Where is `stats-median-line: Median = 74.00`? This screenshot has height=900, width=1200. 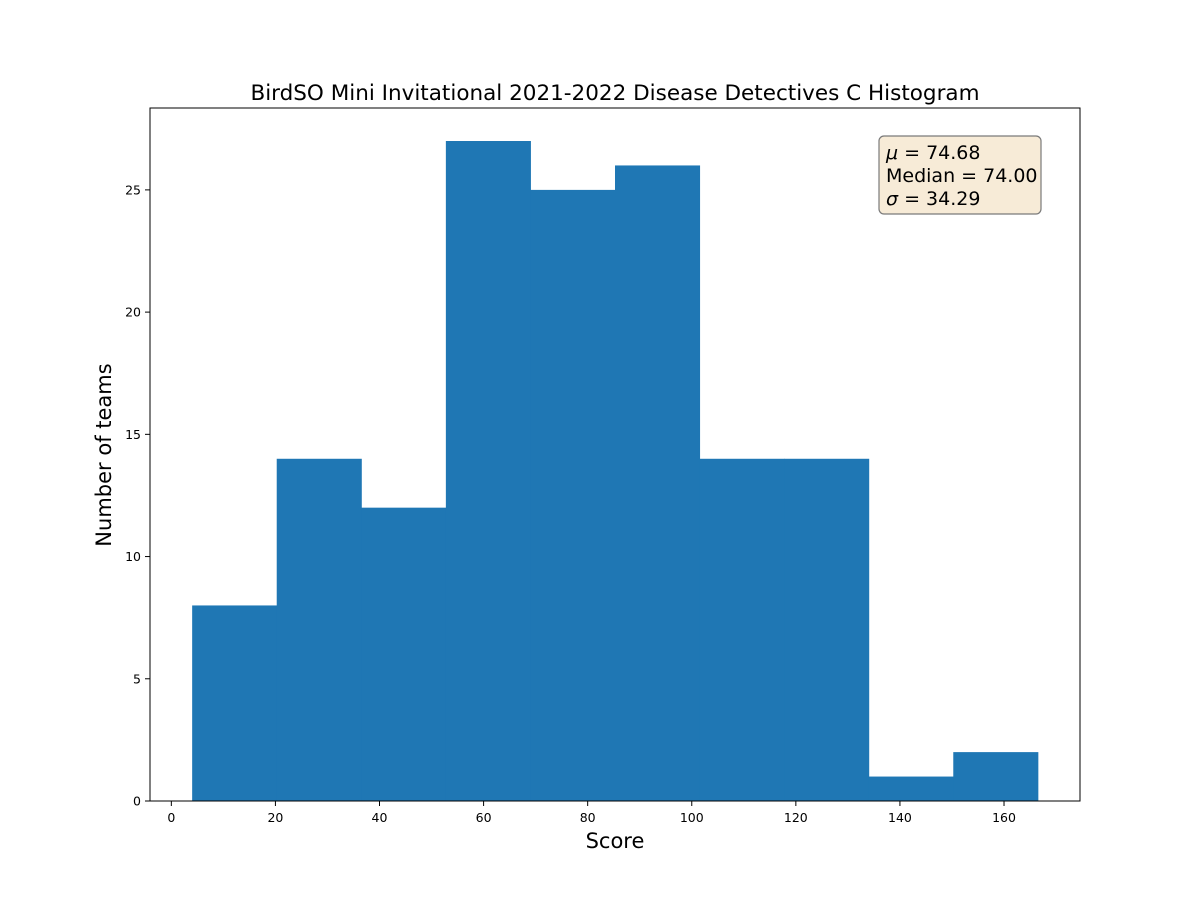 stats-median-line: Median = 74.00 is located at coordinates (962, 176).